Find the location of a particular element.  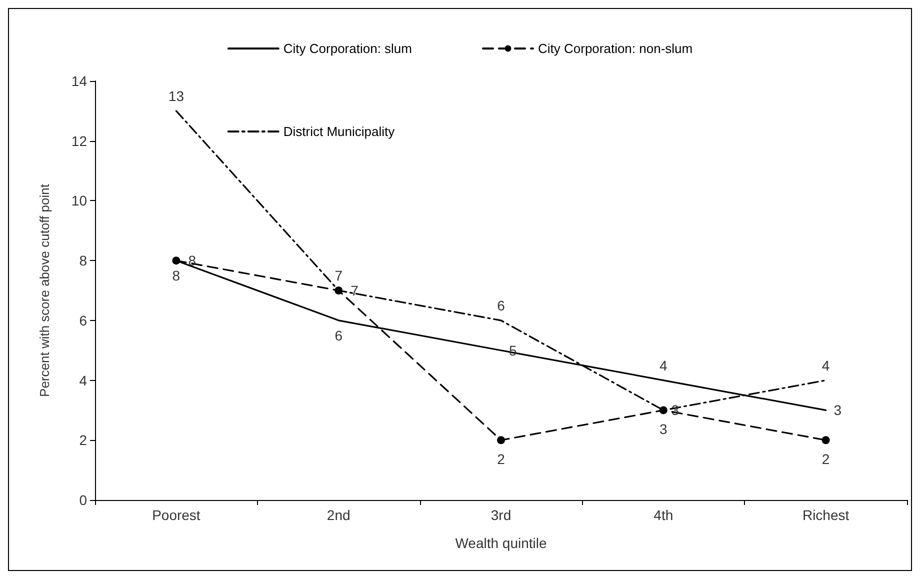

y-axis-title: Percent with score above cutoff point is located at coordinates (44, 290).